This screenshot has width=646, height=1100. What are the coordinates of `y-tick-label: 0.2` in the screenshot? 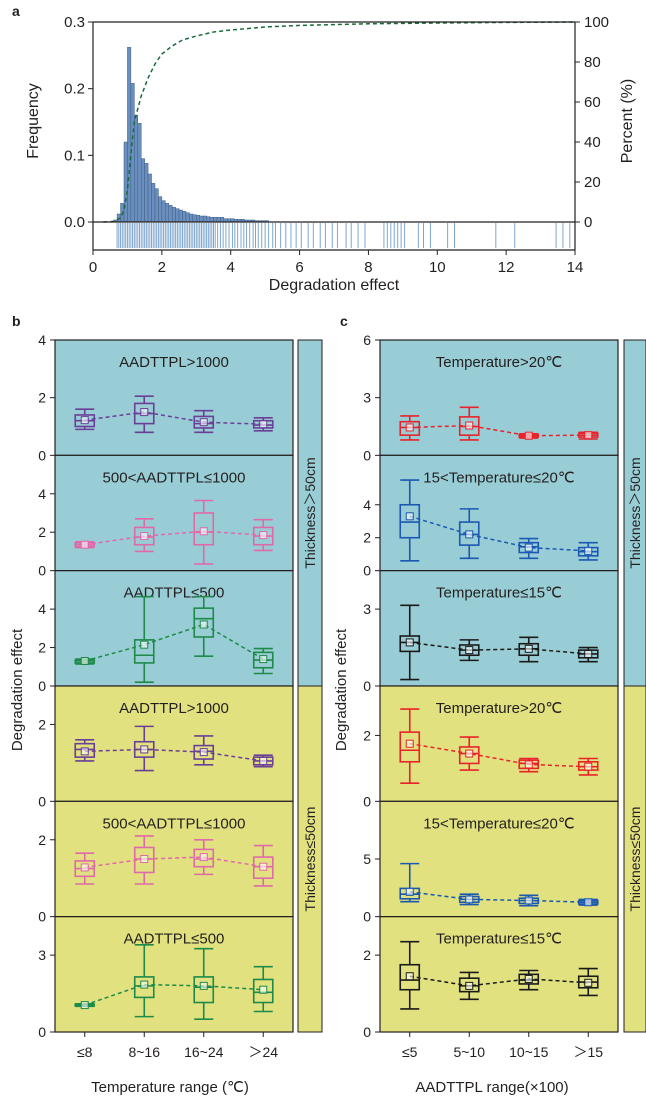 It's located at (74, 89).